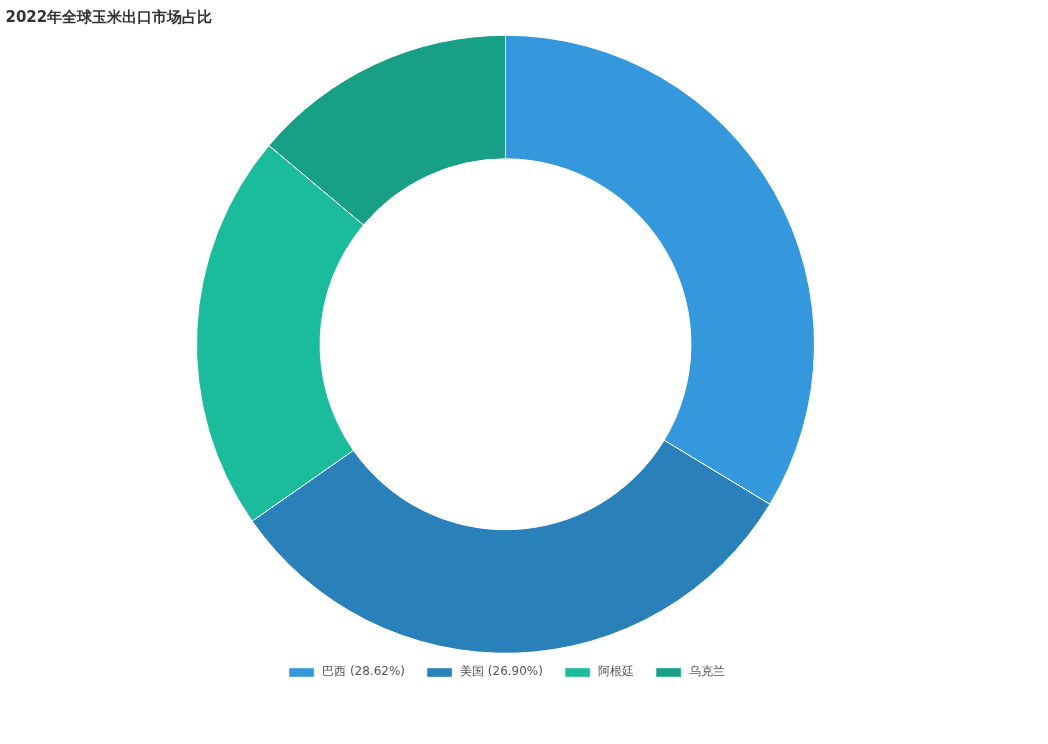  What do you see at coordinates (363, 671) in the screenshot?
I see `legend-label: 巴西 (28.62%)` at bounding box center [363, 671].